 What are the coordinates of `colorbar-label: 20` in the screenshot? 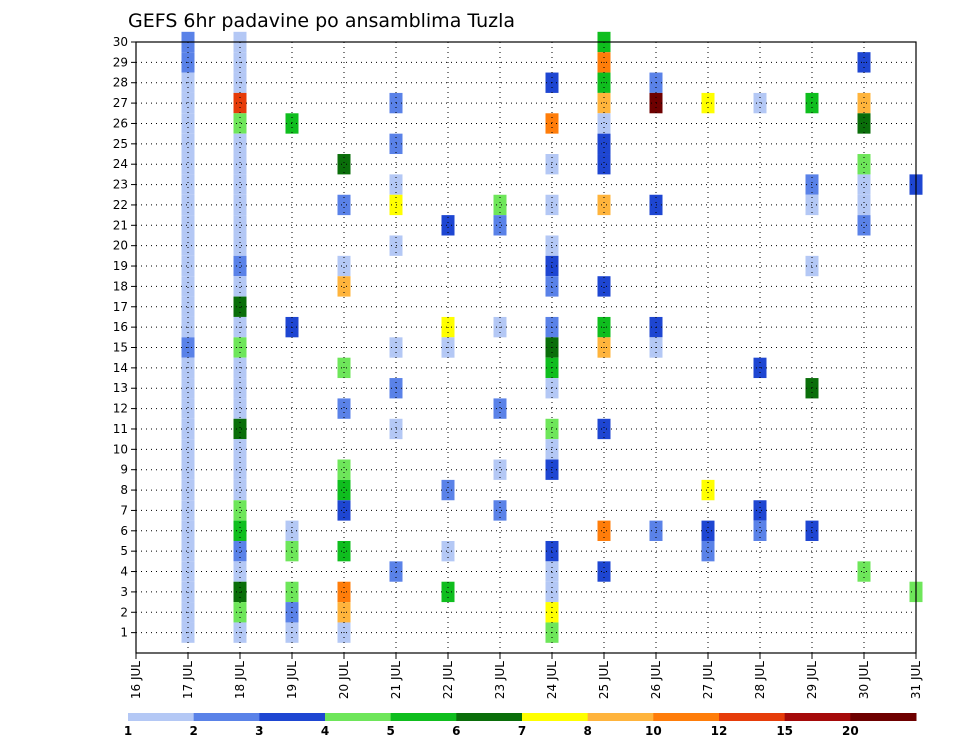 It's located at (850, 731).